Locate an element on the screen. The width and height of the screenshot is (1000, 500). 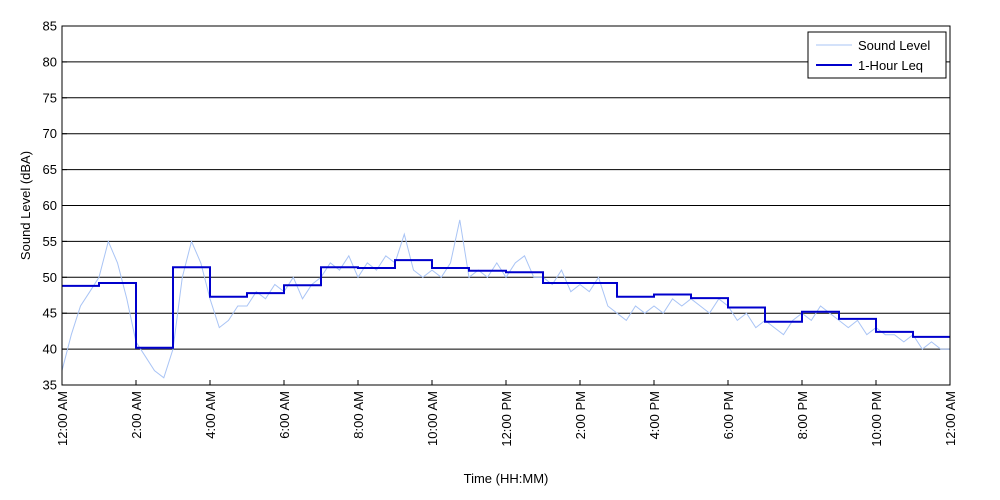
x-tick-label-3: 6:00 AM is located at coordinates (284, 415).